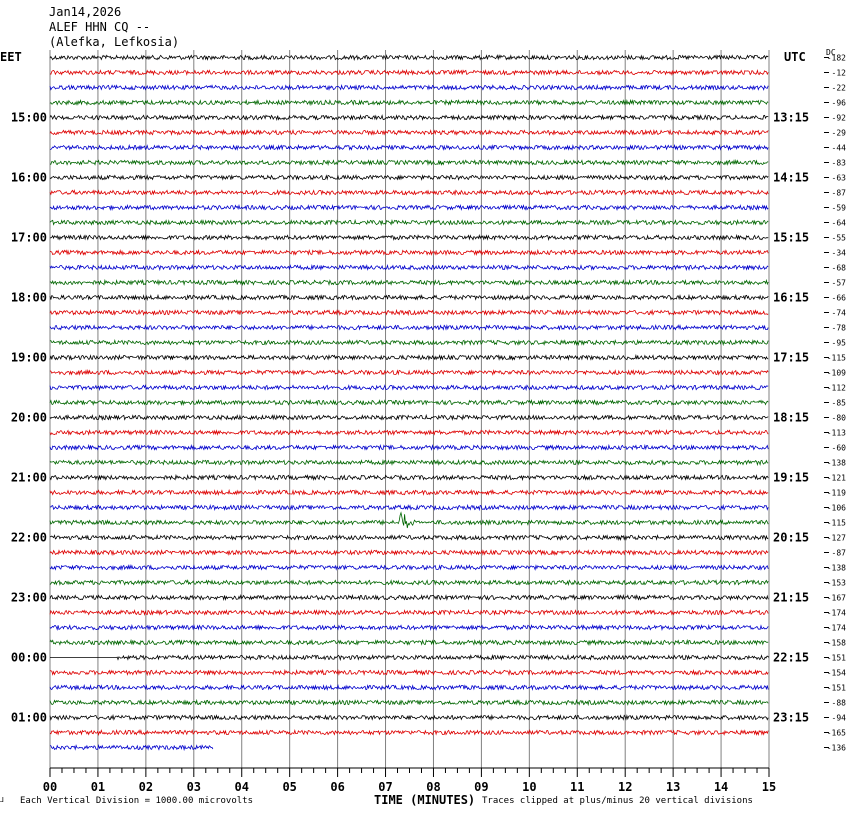 Image resolution: width=850 pixels, height=814 pixels. Describe the element at coordinates (11, 57) in the screenshot. I see `left-timezone-label: EET` at that location.